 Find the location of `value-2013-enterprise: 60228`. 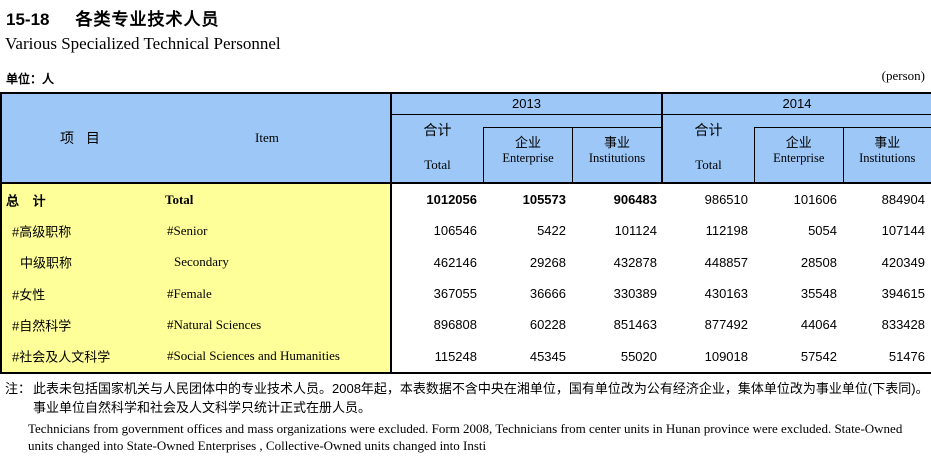

value-2013-enterprise: 60228 is located at coordinates (547, 325).